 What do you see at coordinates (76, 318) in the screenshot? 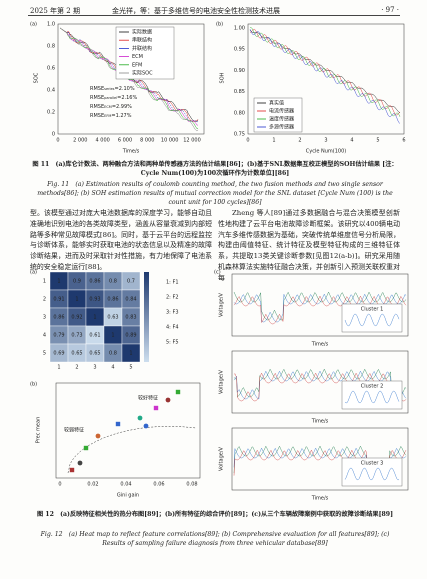
I see `cell-value: 0.92` at bounding box center [76, 318].